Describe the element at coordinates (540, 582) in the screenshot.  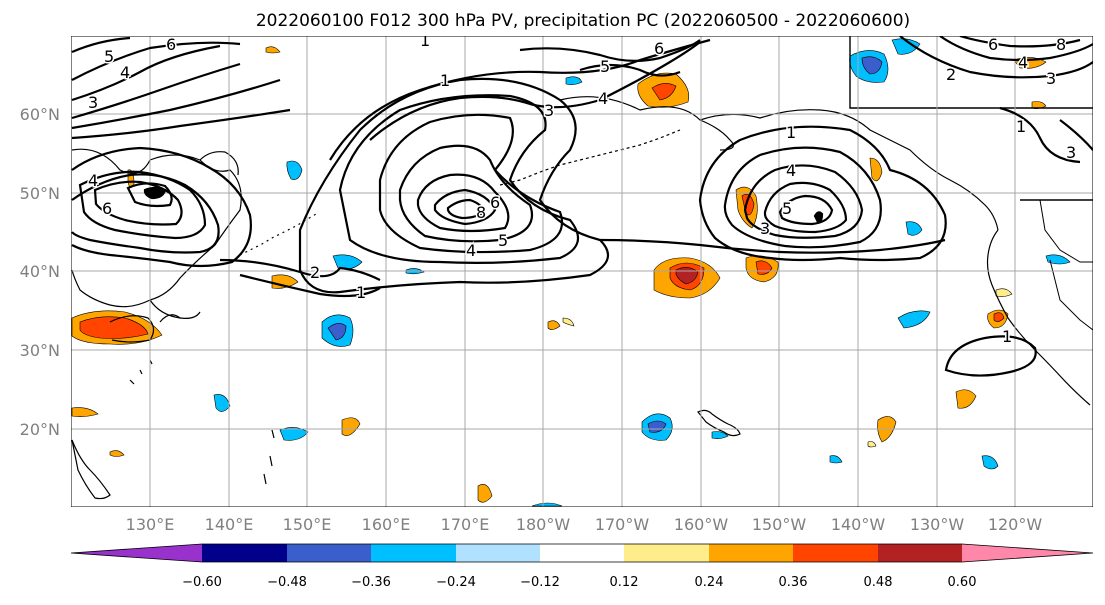
I see `colorbar-tick-label: −0.12` at that location.